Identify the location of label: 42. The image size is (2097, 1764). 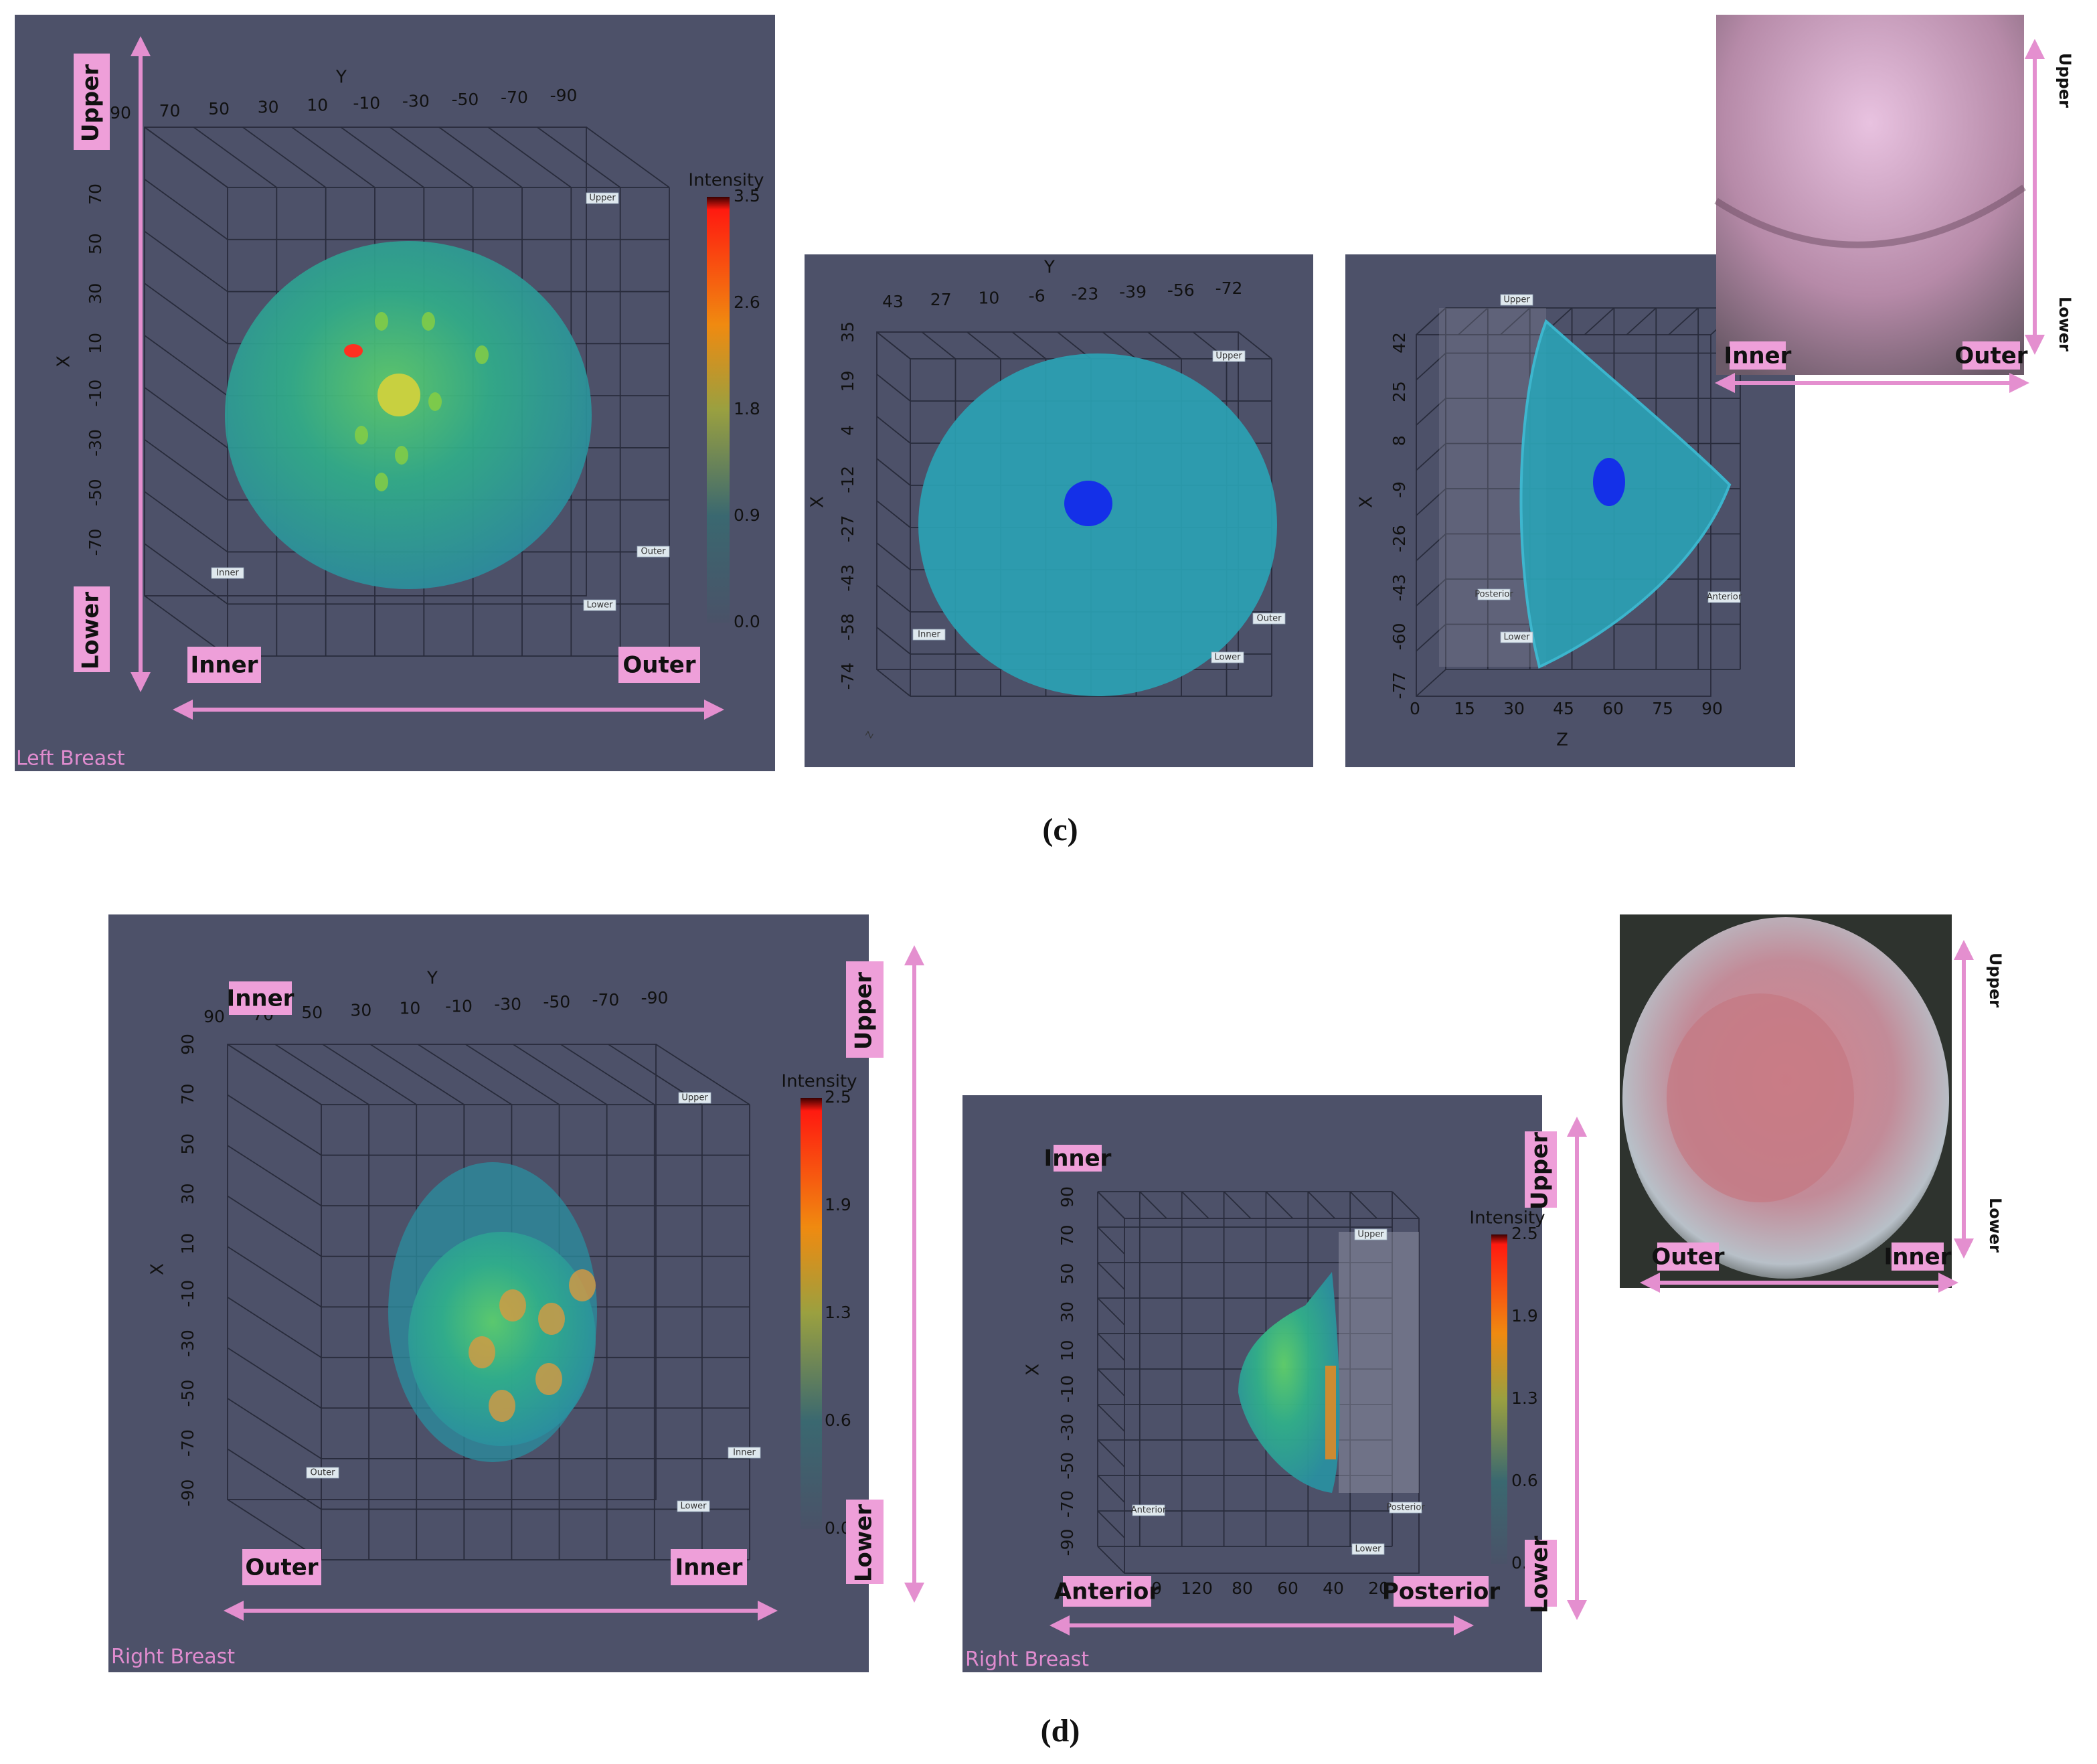
(1399, 342).